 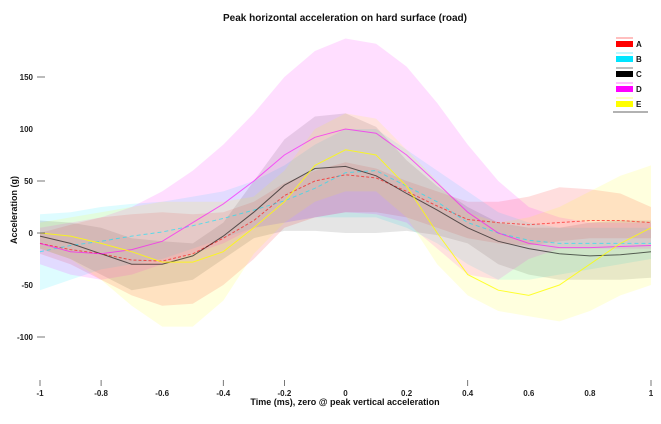 What do you see at coordinates (639, 89) in the screenshot?
I see `legend-label-D: D` at bounding box center [639, 89].